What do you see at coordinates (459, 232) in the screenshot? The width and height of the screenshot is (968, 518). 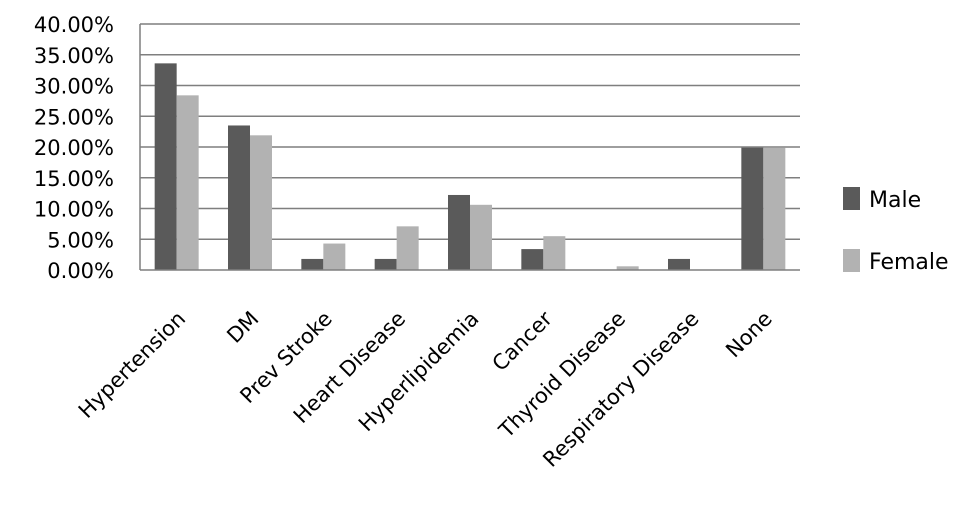 I see `bar-male-hyperlipidemia` at bounding box center [459, 232].